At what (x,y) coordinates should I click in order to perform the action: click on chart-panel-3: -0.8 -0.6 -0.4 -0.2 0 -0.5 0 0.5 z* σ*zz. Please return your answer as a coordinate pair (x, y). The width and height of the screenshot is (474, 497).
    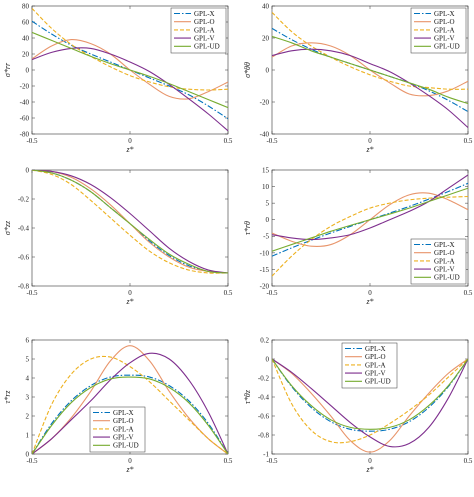
    Looking at the image, I should click on (118, 236).